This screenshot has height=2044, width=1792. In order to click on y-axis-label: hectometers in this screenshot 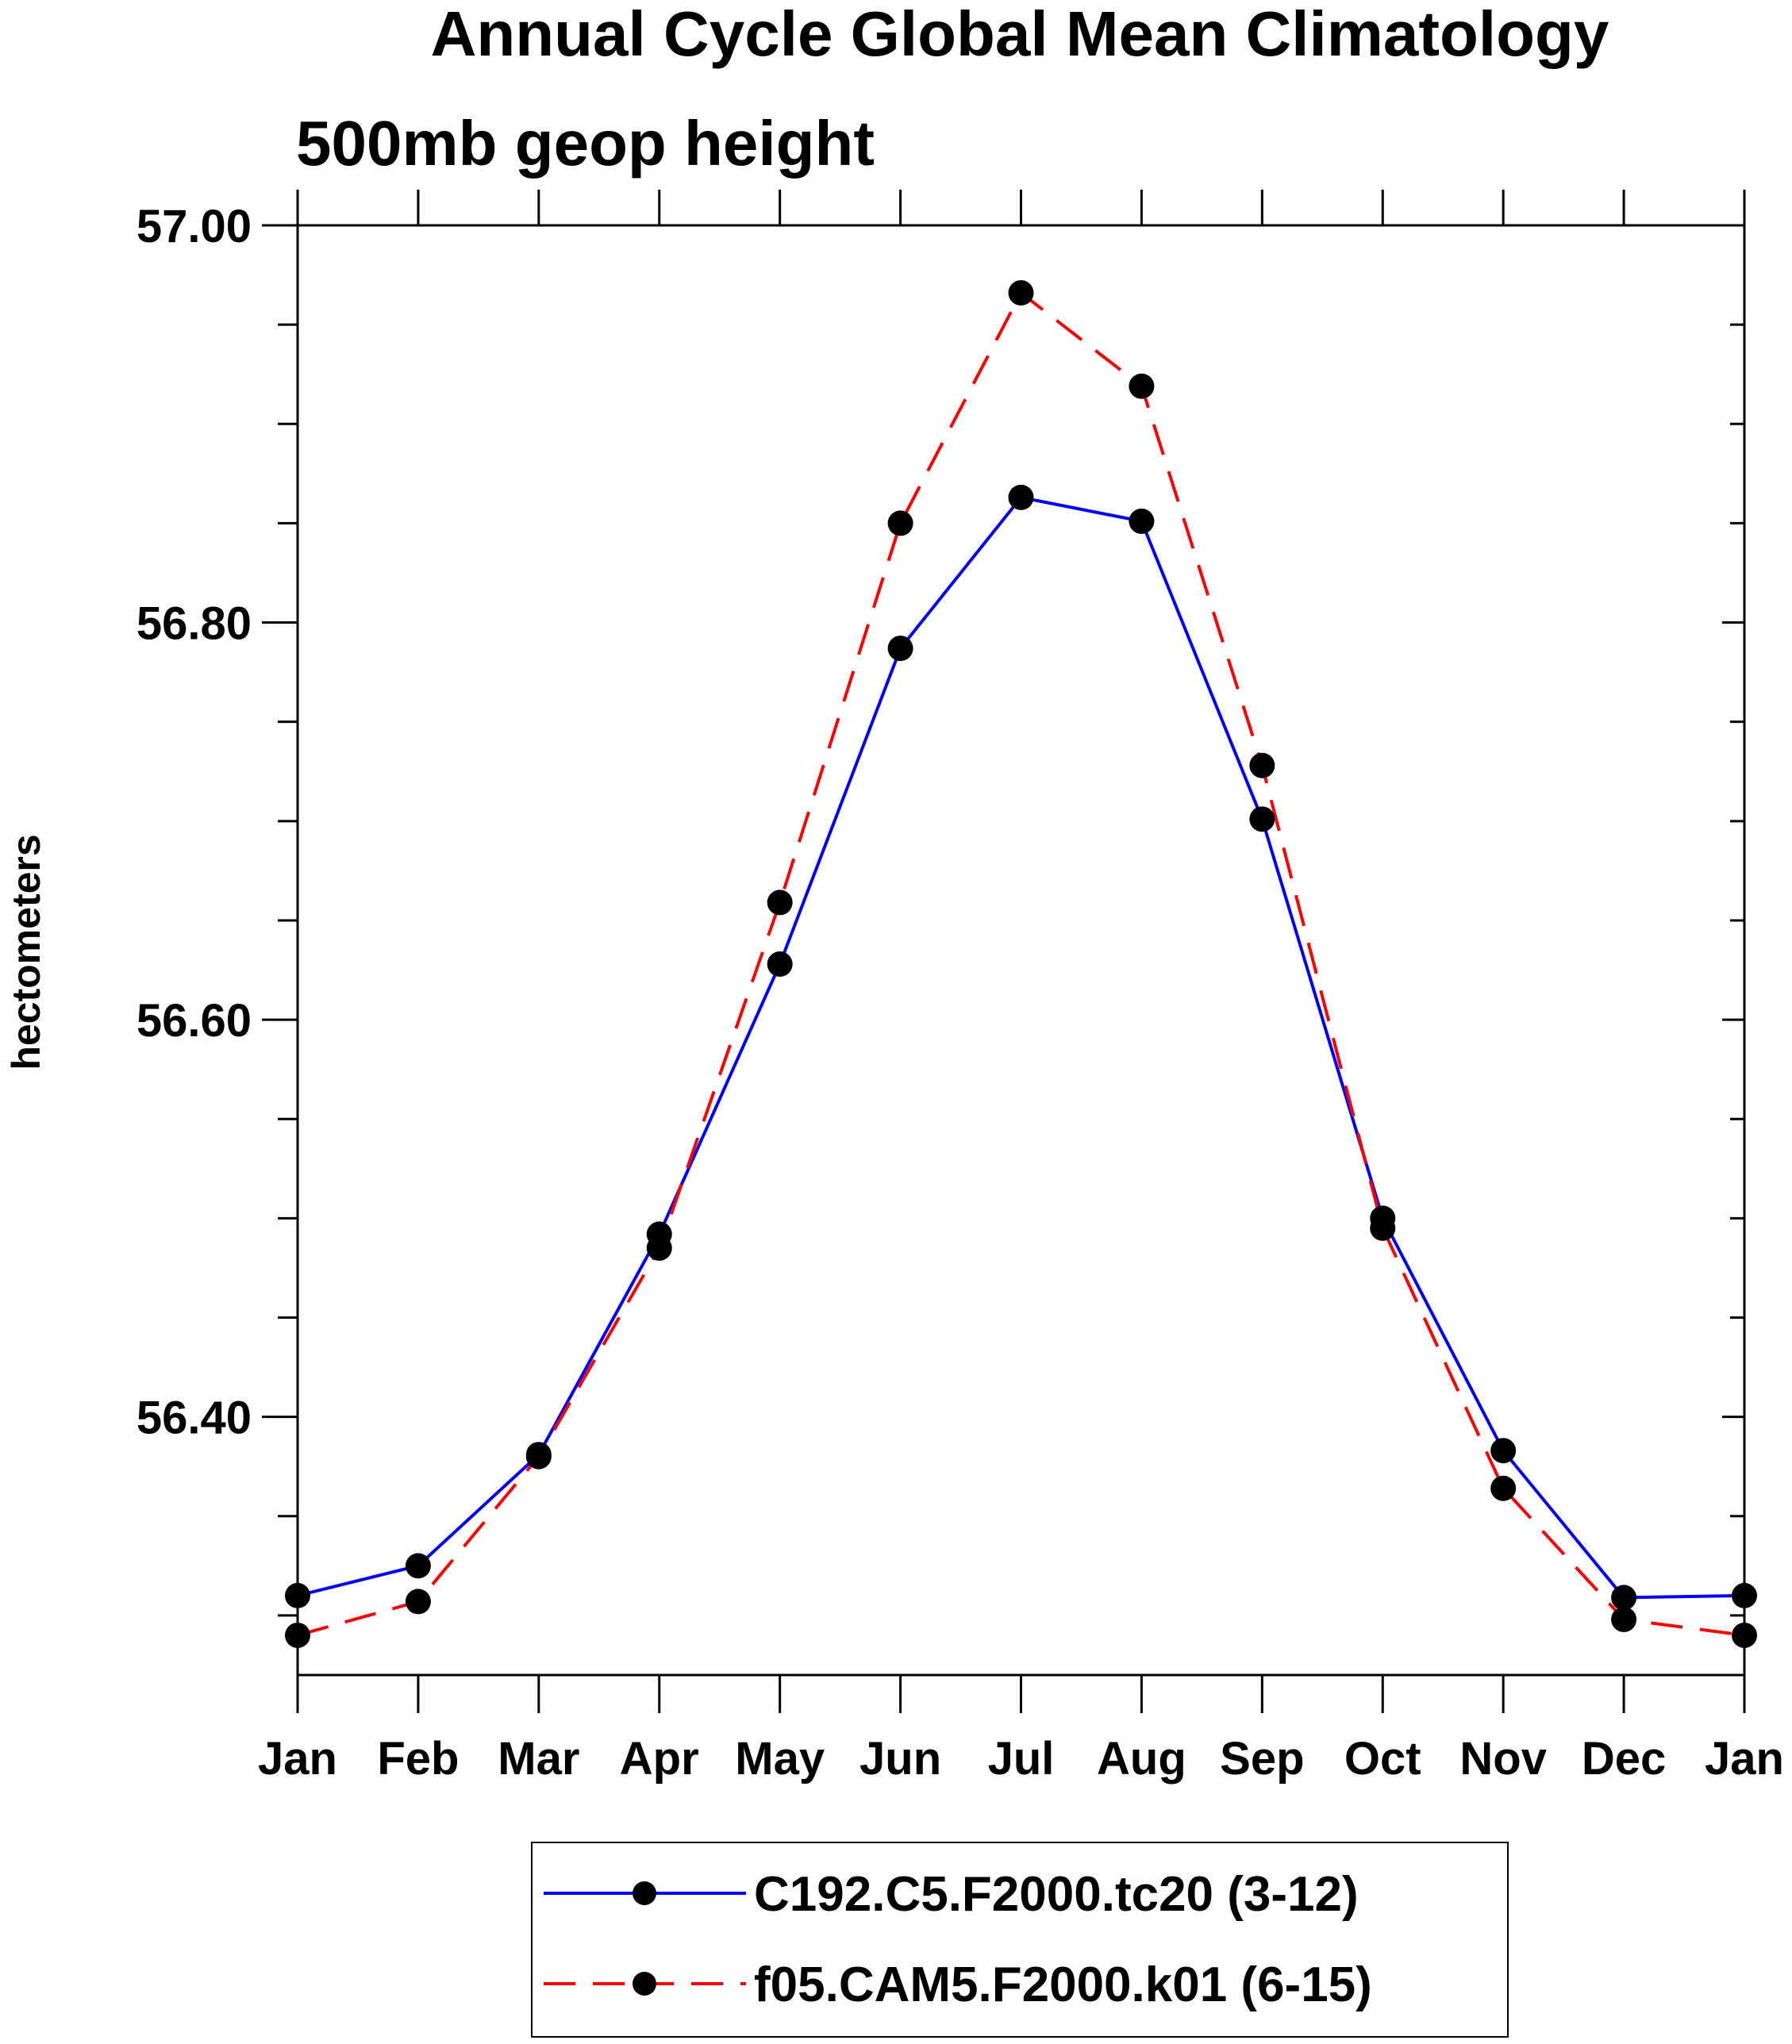, I will do `click(26, 952)`.